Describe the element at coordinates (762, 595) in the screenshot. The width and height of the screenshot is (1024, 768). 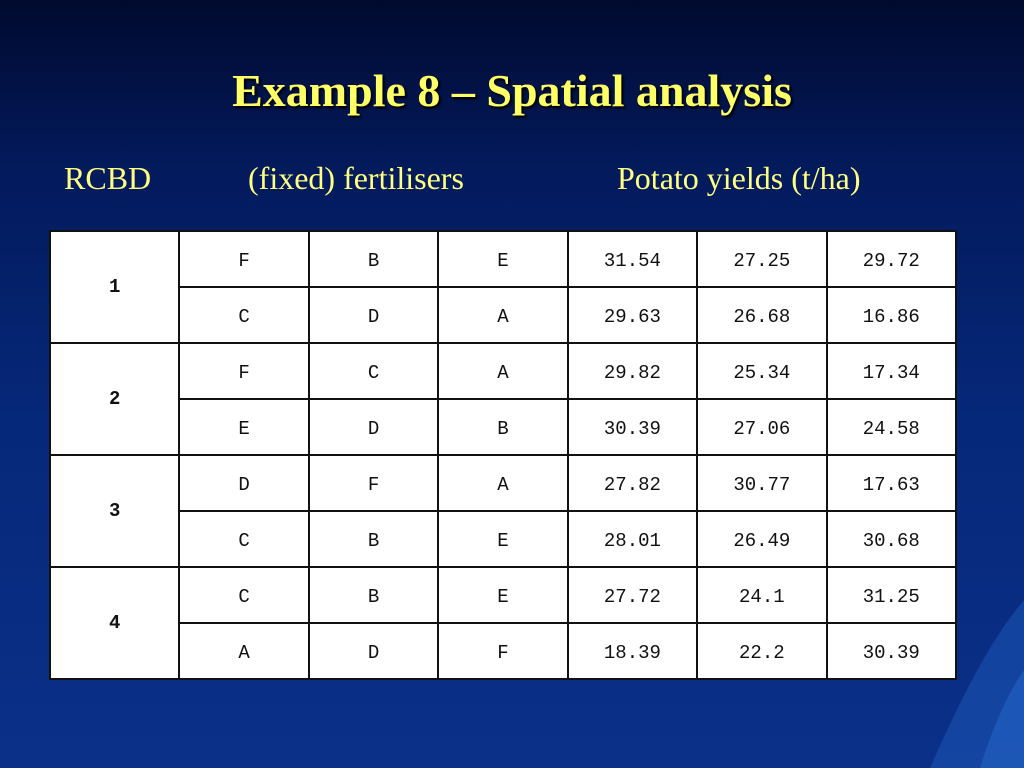
I see `yield-cell: 24.1` at that location.